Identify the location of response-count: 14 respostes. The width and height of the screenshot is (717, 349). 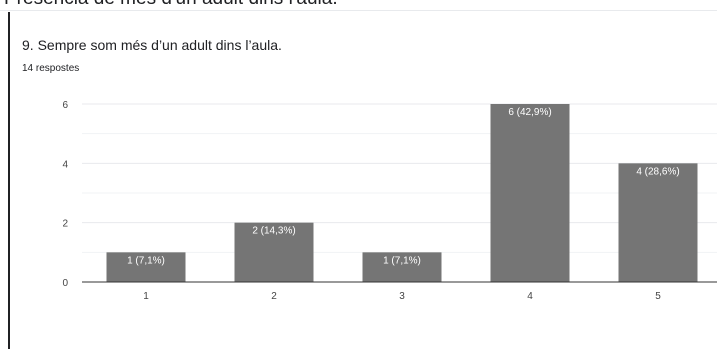
(51, 68).